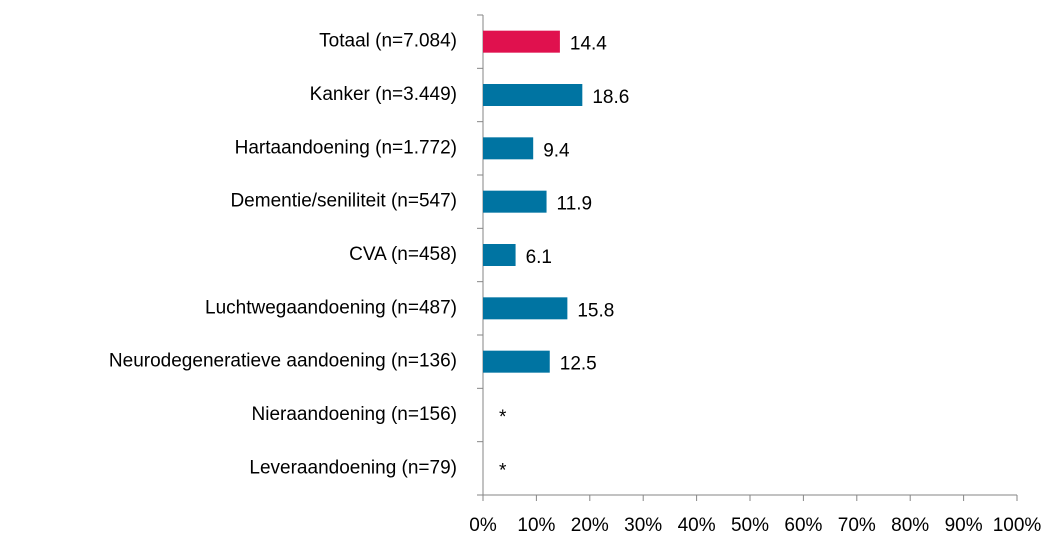 The width and height of the screenshot is (1046, 540). I want to click on x-tick-label: 30%, so click(643, 525).